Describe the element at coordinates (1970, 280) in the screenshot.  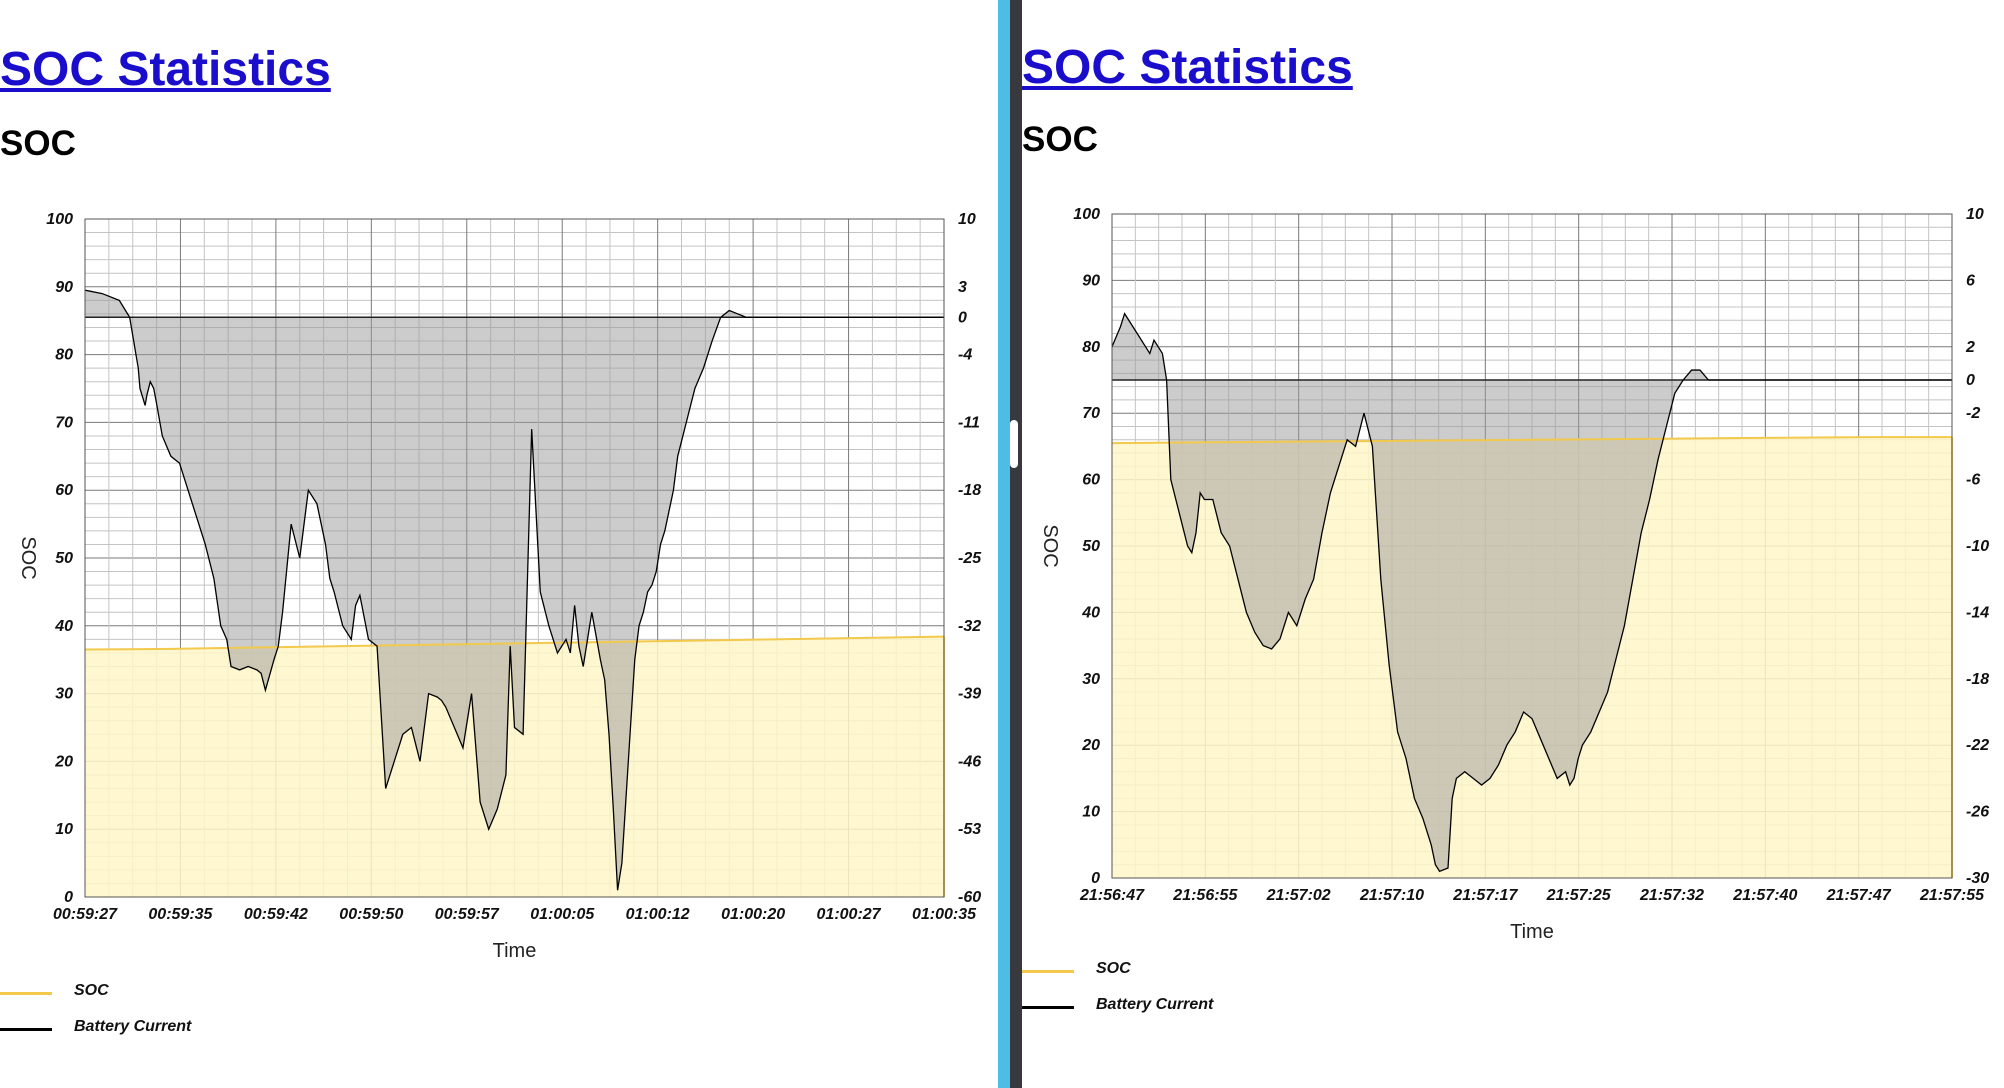
I see `y2-tick-label: 6` at that location.